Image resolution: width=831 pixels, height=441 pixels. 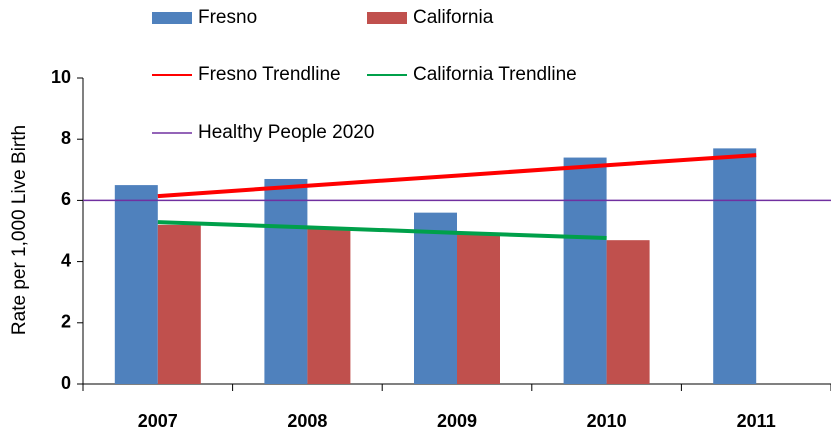 I want to click on legend-label: Fresno Trendline, so click(x=269, y=74).